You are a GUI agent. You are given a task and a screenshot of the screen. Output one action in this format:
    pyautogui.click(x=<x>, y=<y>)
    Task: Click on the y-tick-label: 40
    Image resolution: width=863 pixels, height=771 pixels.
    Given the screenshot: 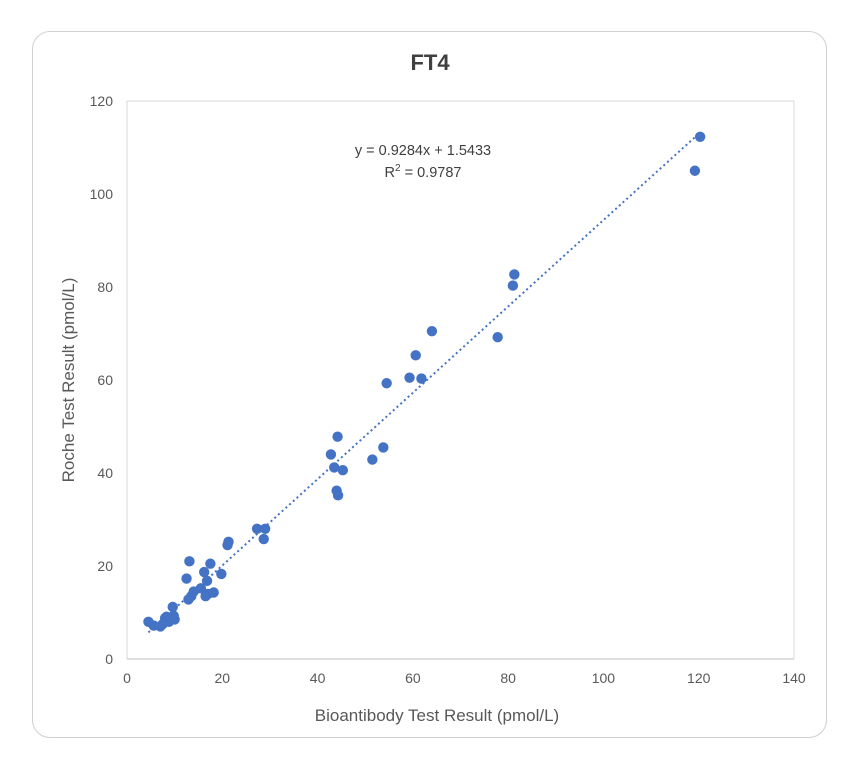 What is the action you would take?
    pyautogui.click(x=105, y=473)
    